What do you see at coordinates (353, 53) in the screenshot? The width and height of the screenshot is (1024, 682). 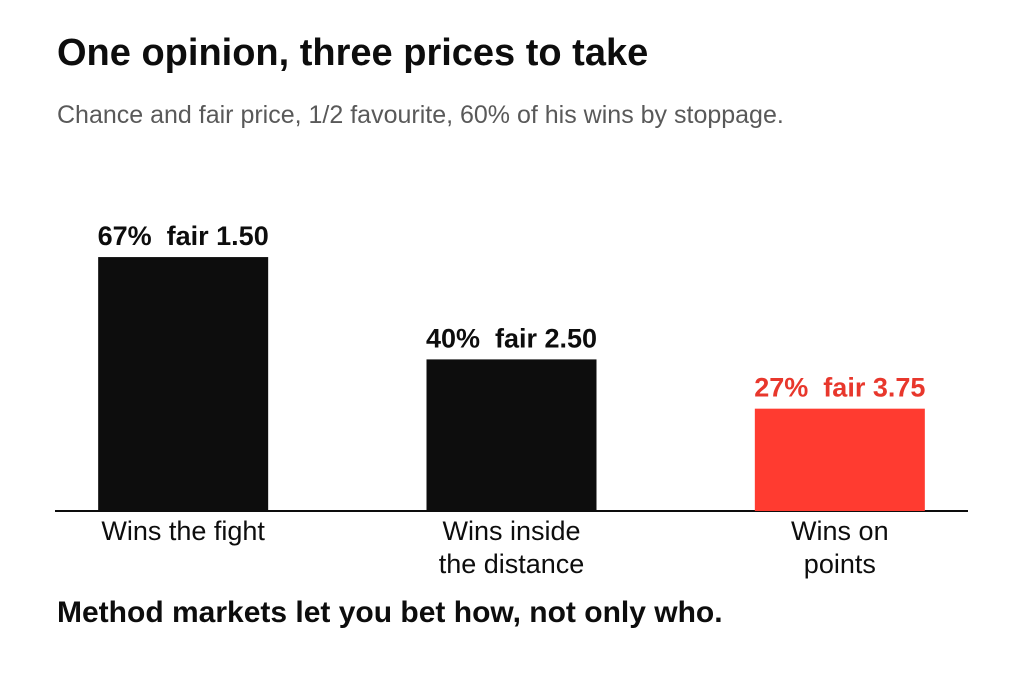 I see `chart-title: One opinion, three prices to take` at bounding box center [353, 53].